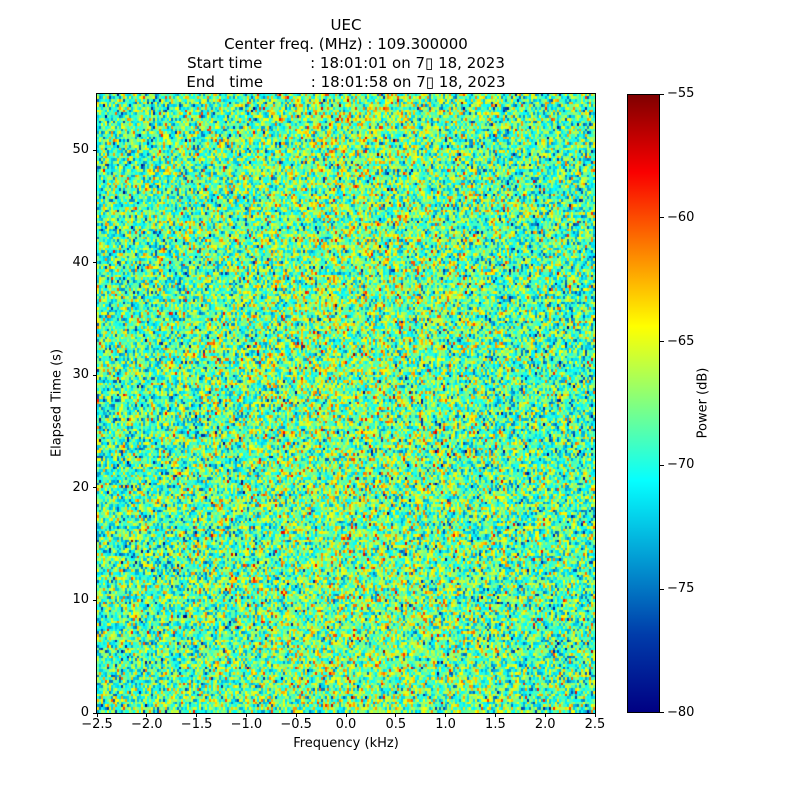 The width and height of the screenshot is (800, 800). What do you see at coordinates (80, 600) in the screenshot?
I see `y-tick-label: 10` at bounding box center [80, 600].